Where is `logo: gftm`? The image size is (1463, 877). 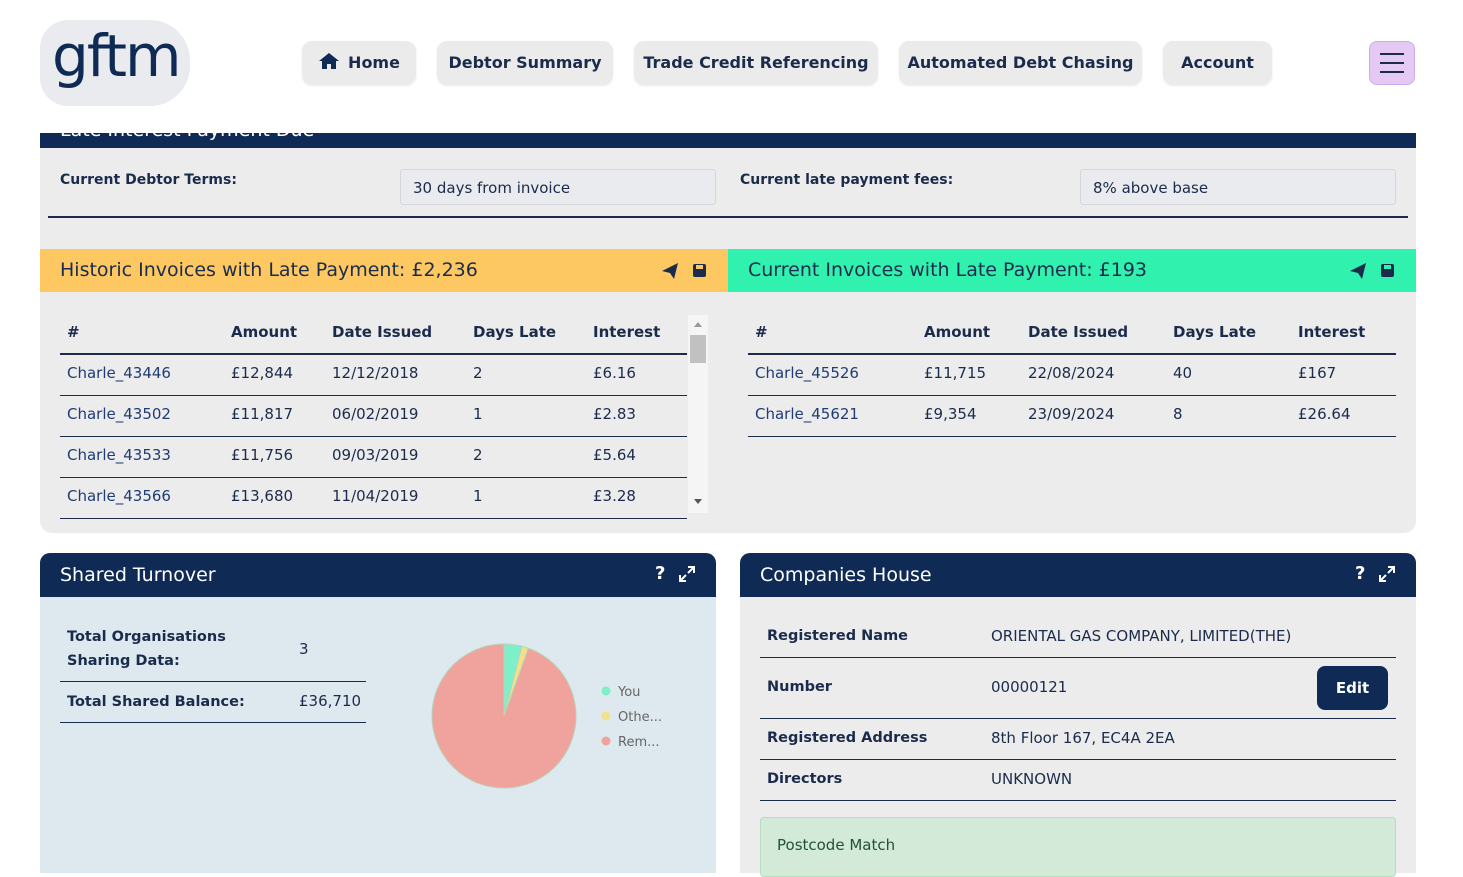
logo: gftm is located at coordinates (116, 56).